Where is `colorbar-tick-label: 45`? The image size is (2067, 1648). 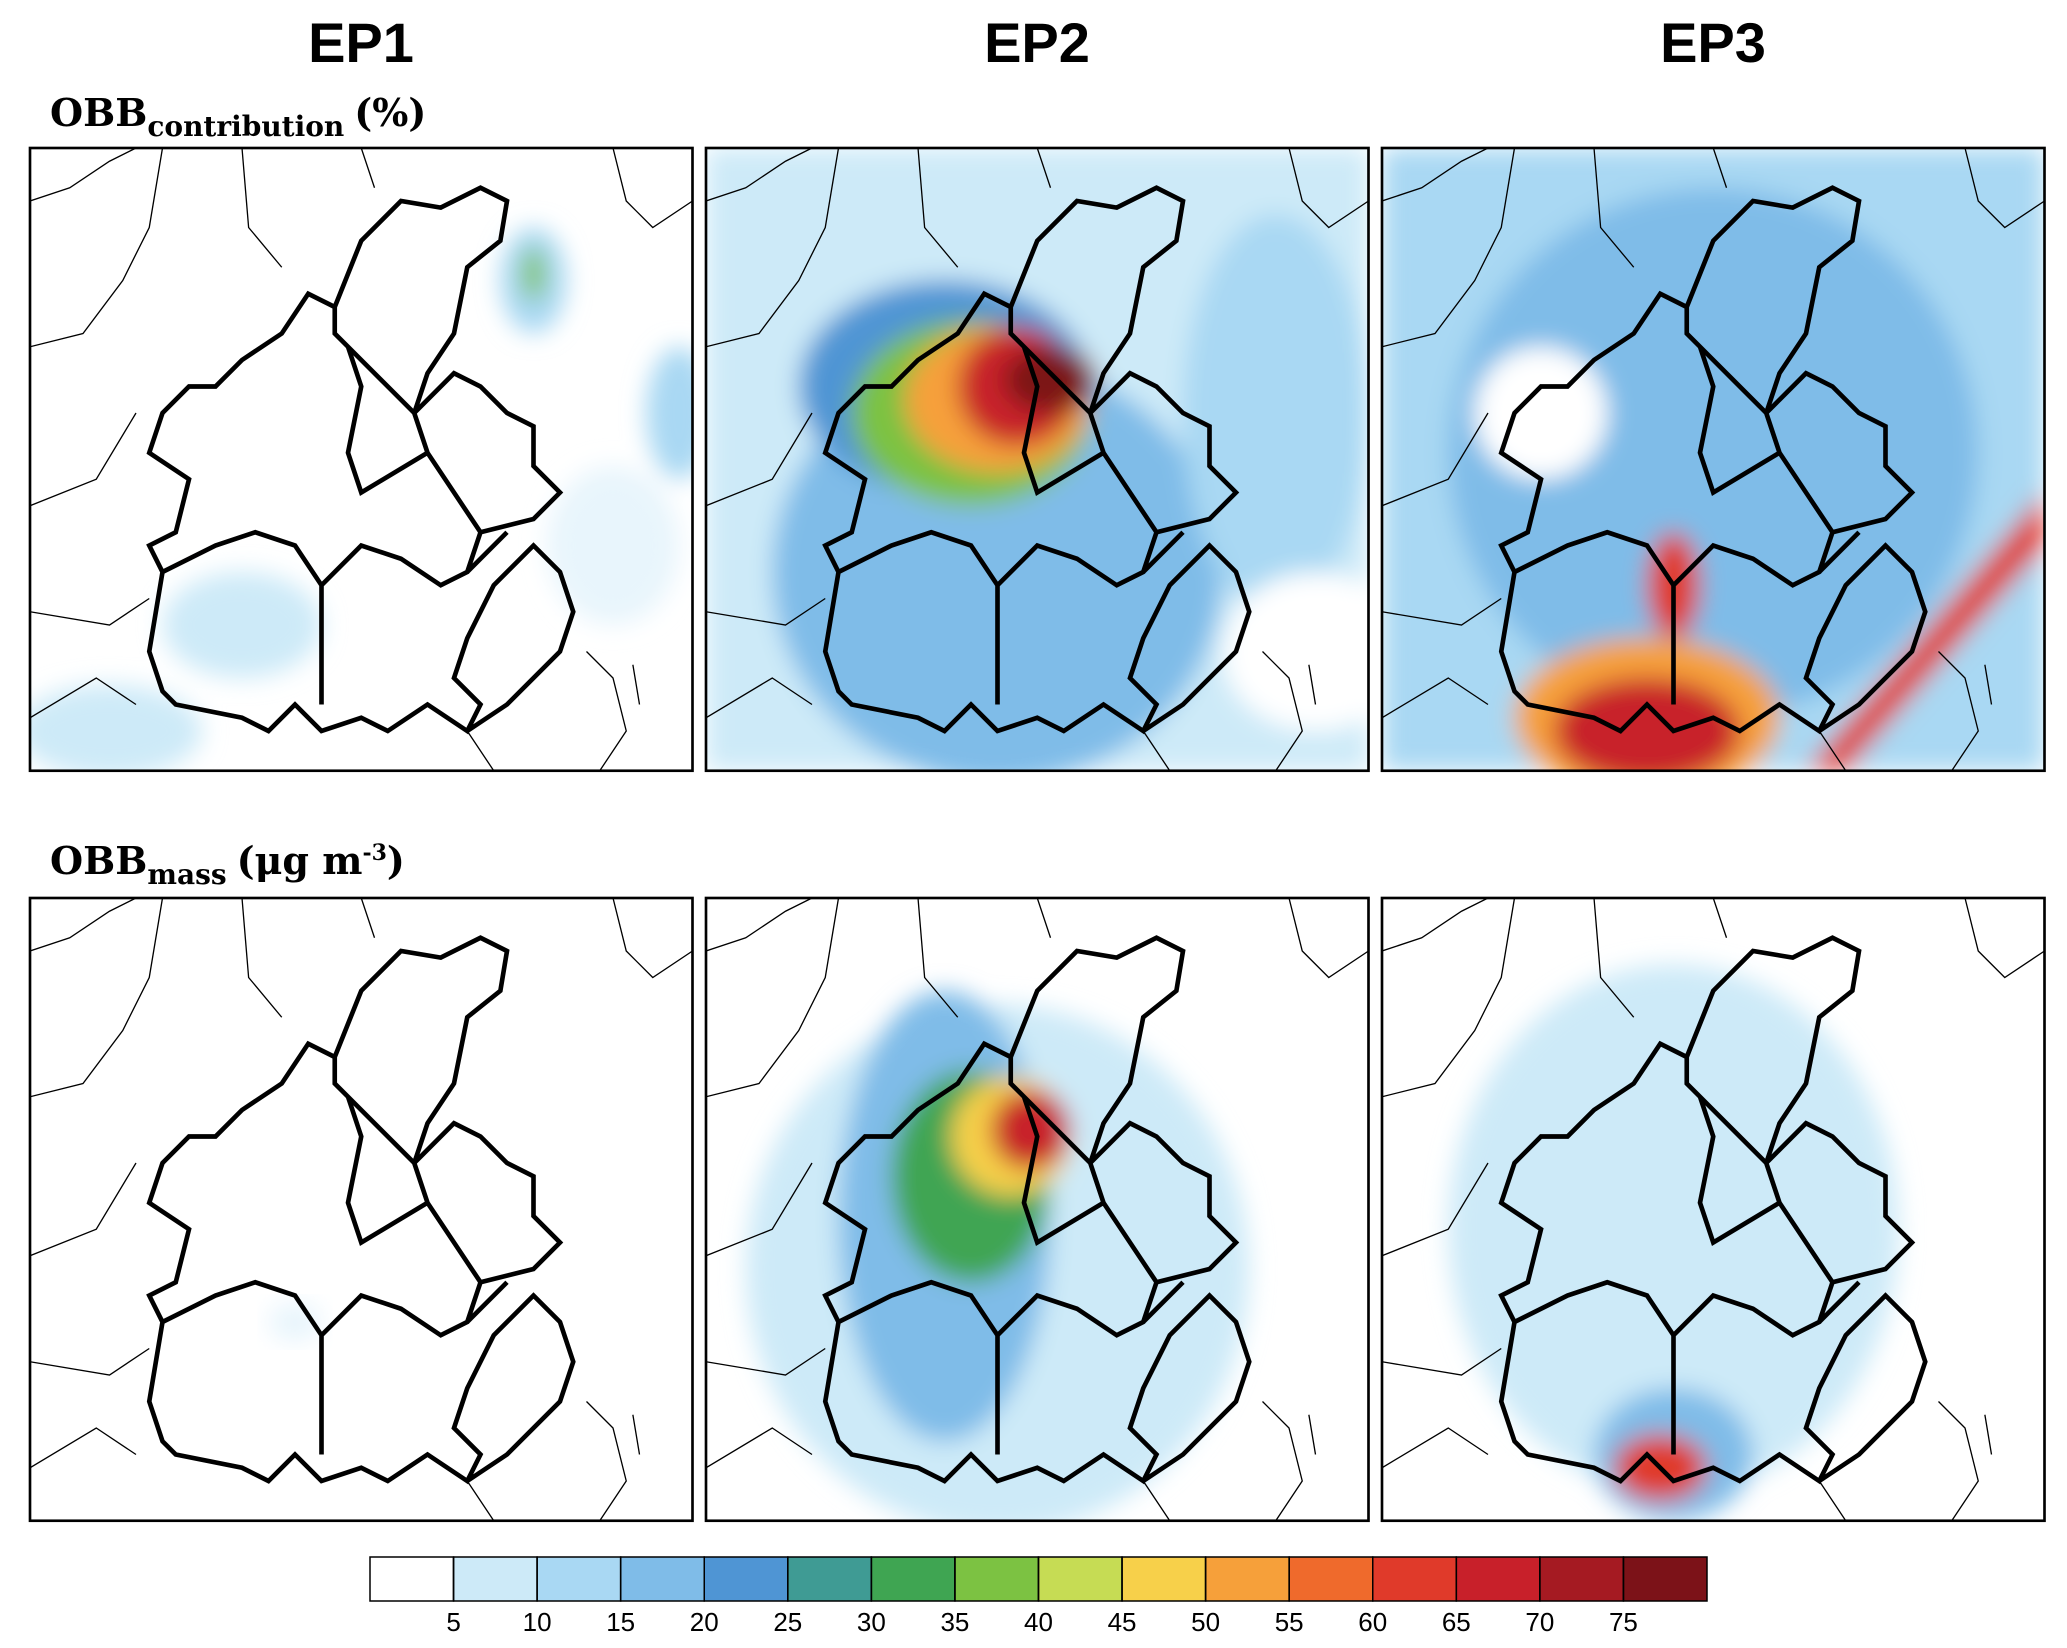 colorbar-tick-label: 45 is located at coordinates (1122, 1622).